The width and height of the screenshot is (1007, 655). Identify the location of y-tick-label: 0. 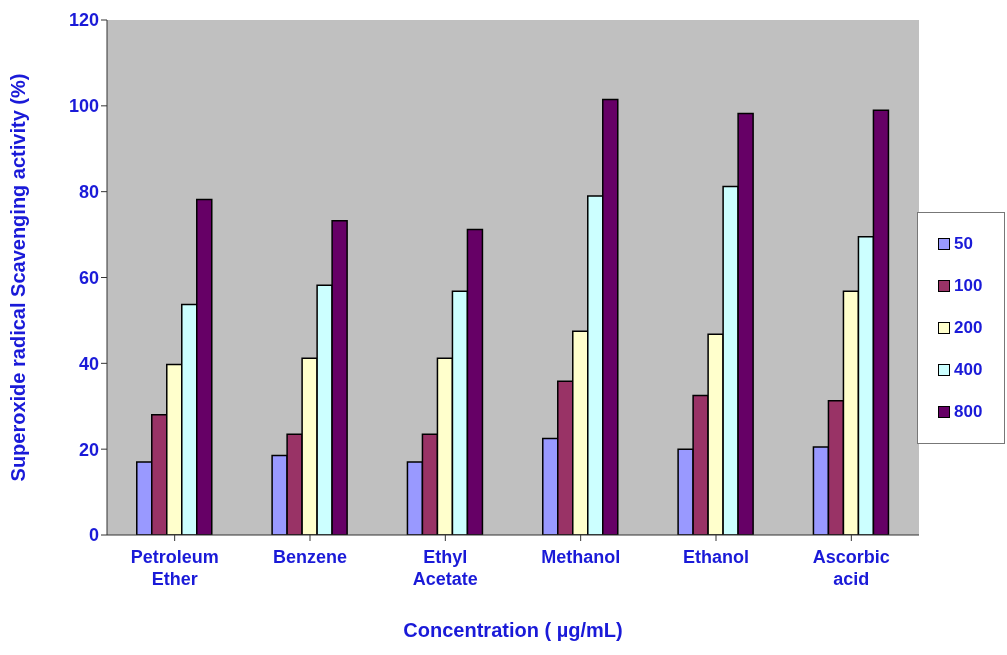
(93, 535).